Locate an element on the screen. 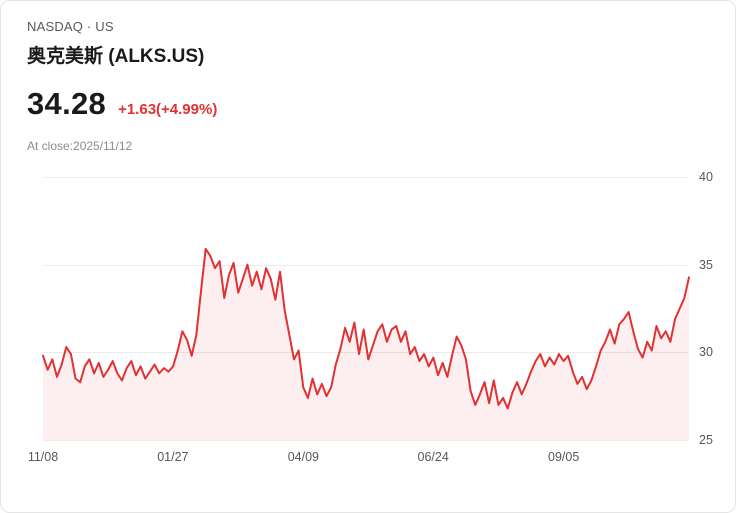 This screenshot has width=736, height=513. y-axis: 40 35 30 25 is located at coordinates (712, 308).